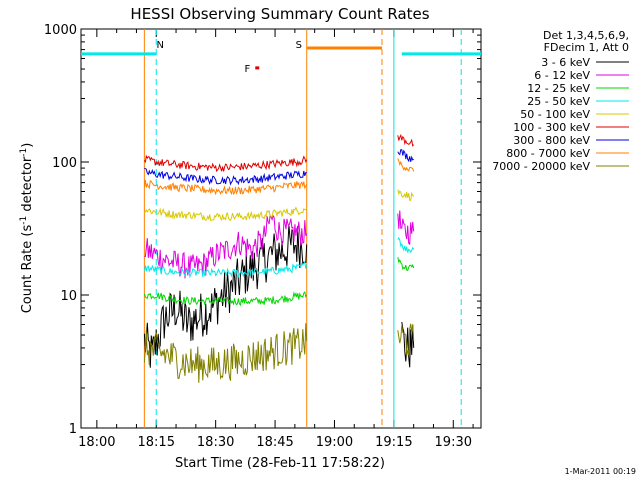 This screenshot has width=640, height=480. Describe the element at coordinates (73, 429) in the screenshot. I see `y-tick-label: 1` at that location.